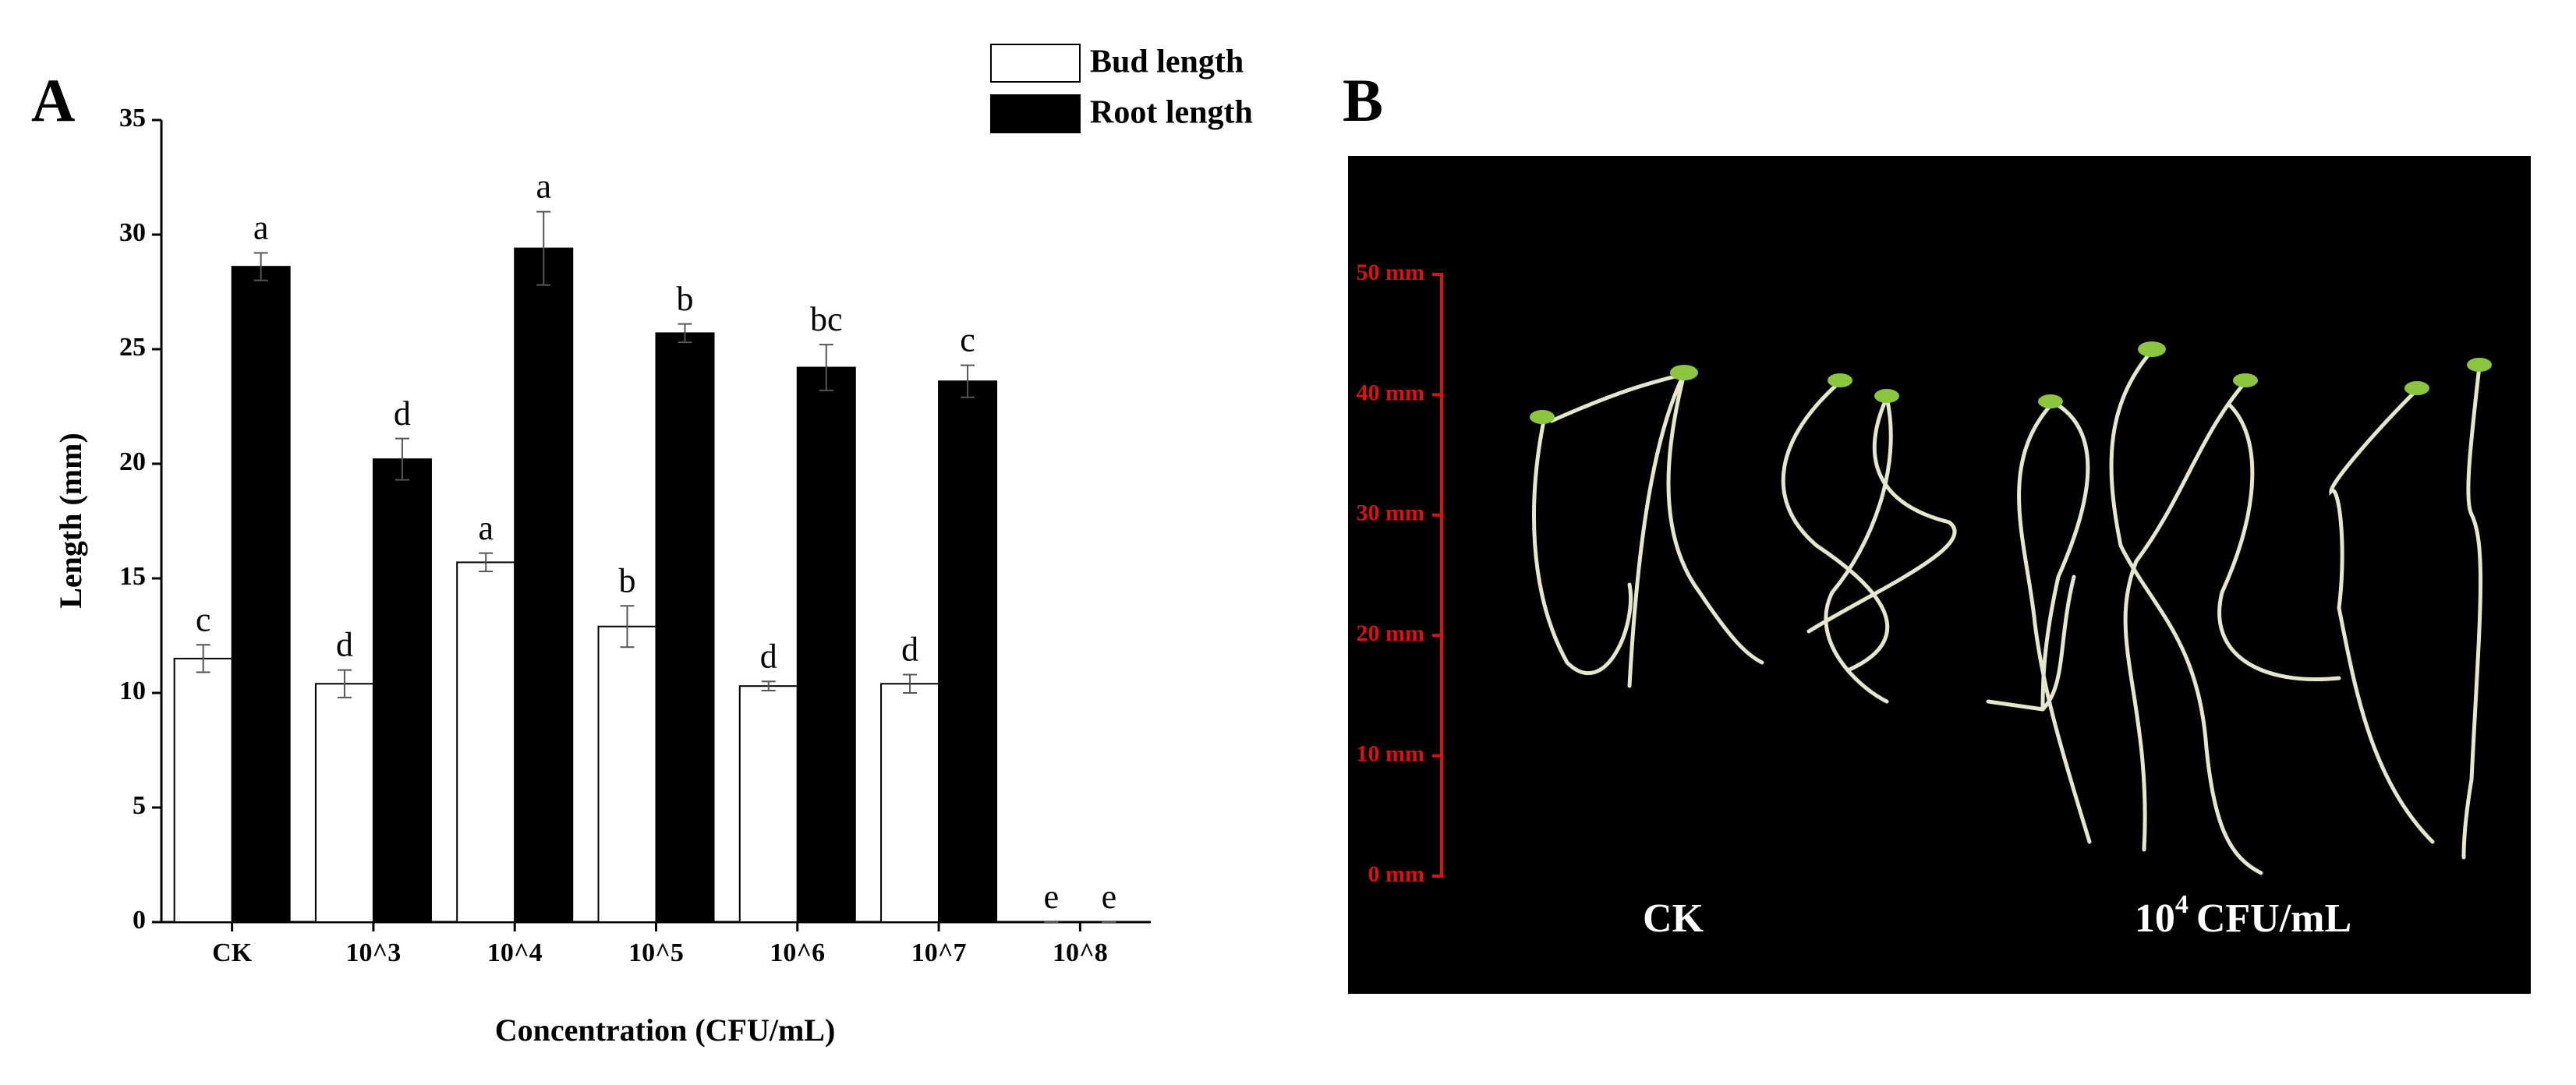  What do you see at coordinates (1673, 918) in the screenshot?
I see `group-label: CK` at bounding box center [1673, 918].